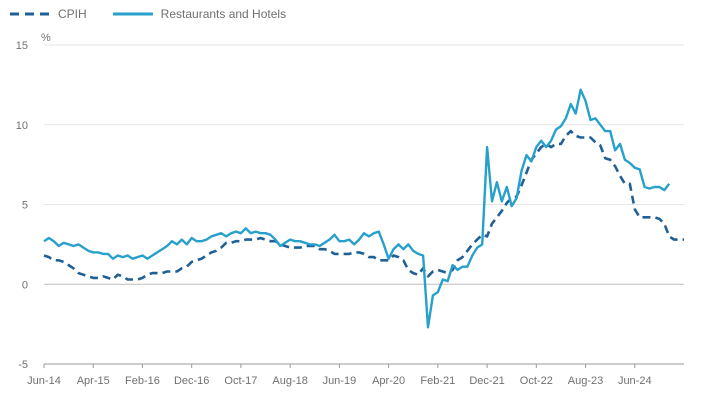 Image resolution: width=720 pixels, height=404 pixels. I want to click on y-tick-label: 5, so click(25, 206).